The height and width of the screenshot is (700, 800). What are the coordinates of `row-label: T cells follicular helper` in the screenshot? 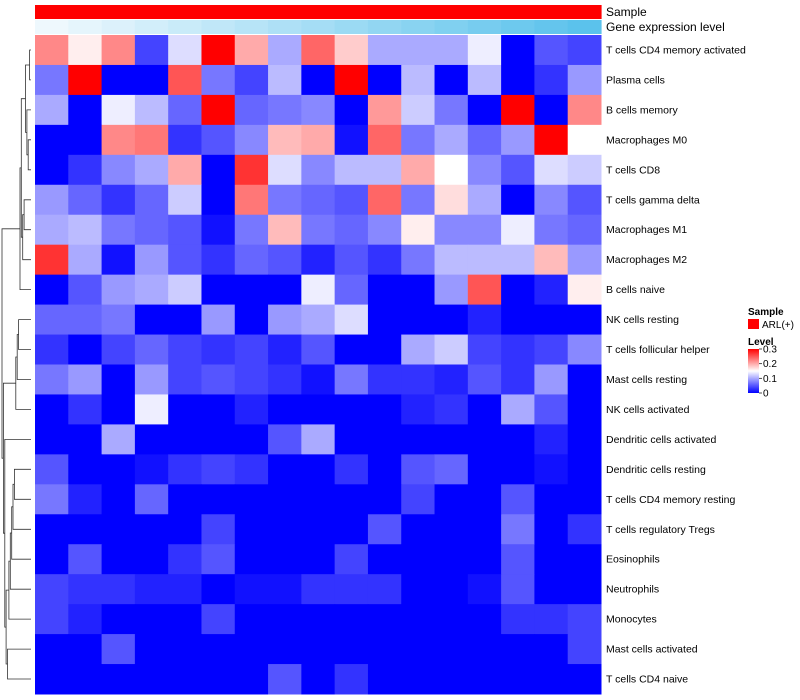 It's located at (658, 350).